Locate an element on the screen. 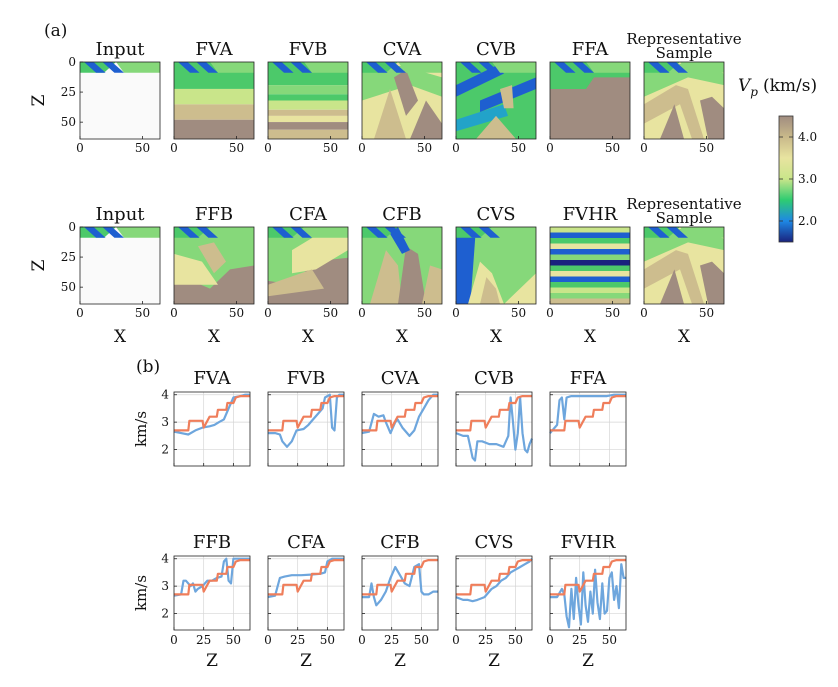  y-axis-label: Z is located at coordinates (39, 265).